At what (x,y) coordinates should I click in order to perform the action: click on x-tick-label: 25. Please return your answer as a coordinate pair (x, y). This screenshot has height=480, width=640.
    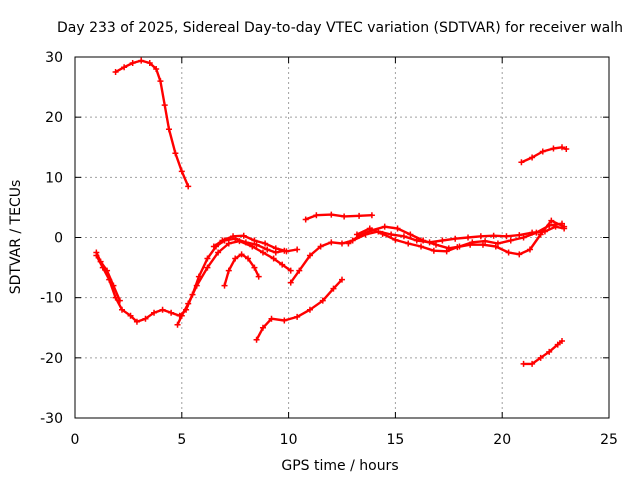
    Looking at the image, I should click on (609, 440).